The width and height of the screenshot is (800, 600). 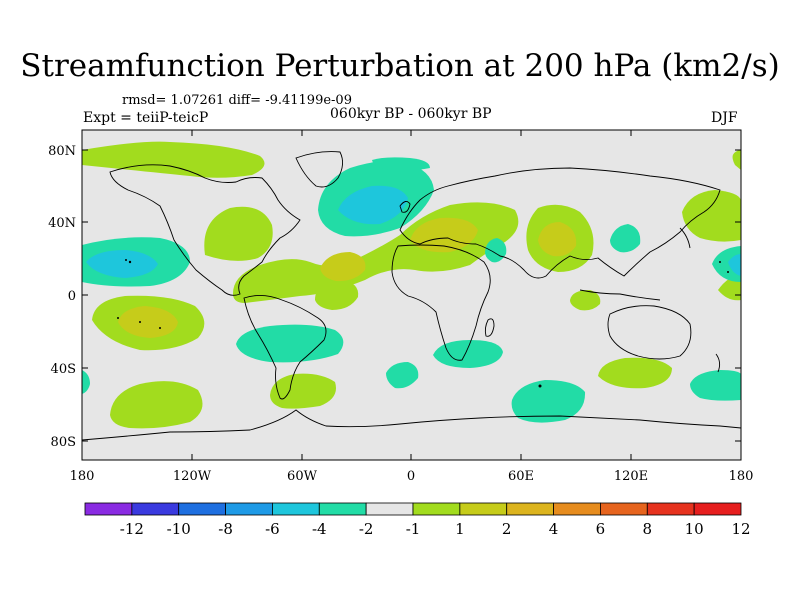 What do you see at coordinates (405, 207) in the screenshot?
I see `coast-uk` at bounding box center [405, 207].